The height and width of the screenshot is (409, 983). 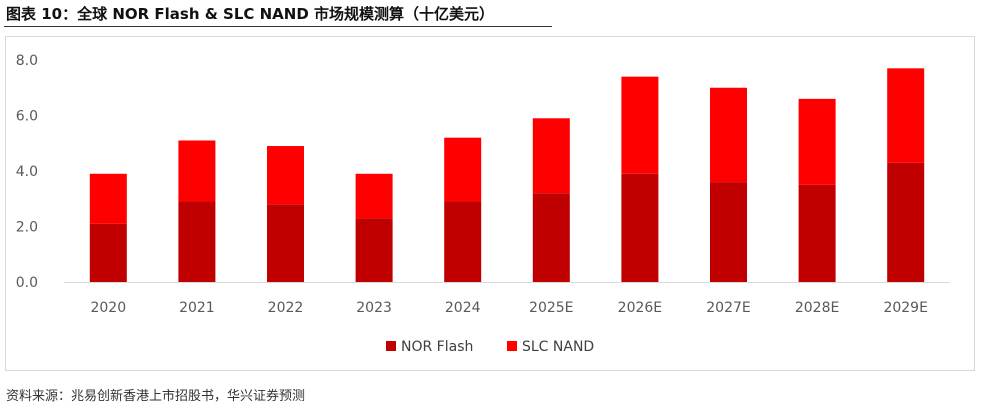 I want to click on x-tick-label: 2024, so click(x=463, y=308).